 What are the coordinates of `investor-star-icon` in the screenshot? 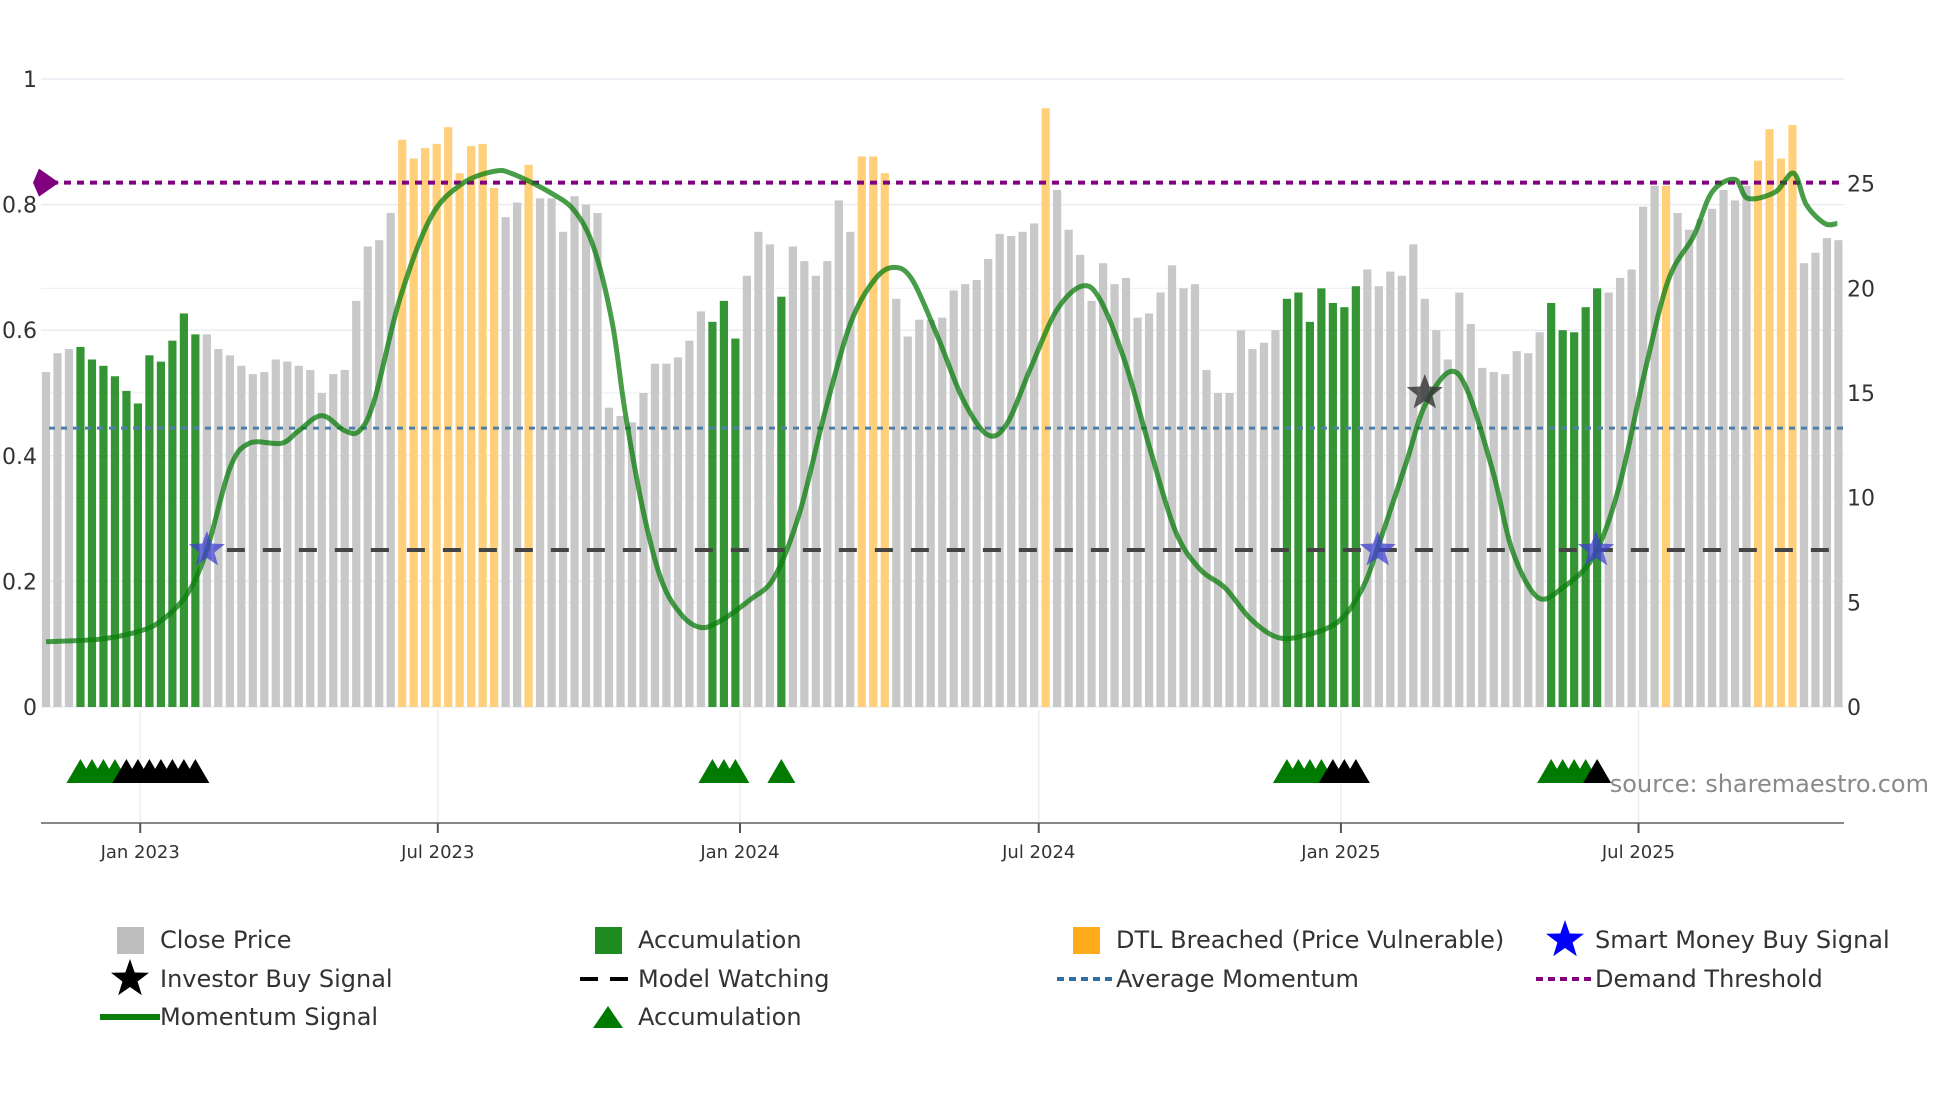 It's located at (1424, 391).